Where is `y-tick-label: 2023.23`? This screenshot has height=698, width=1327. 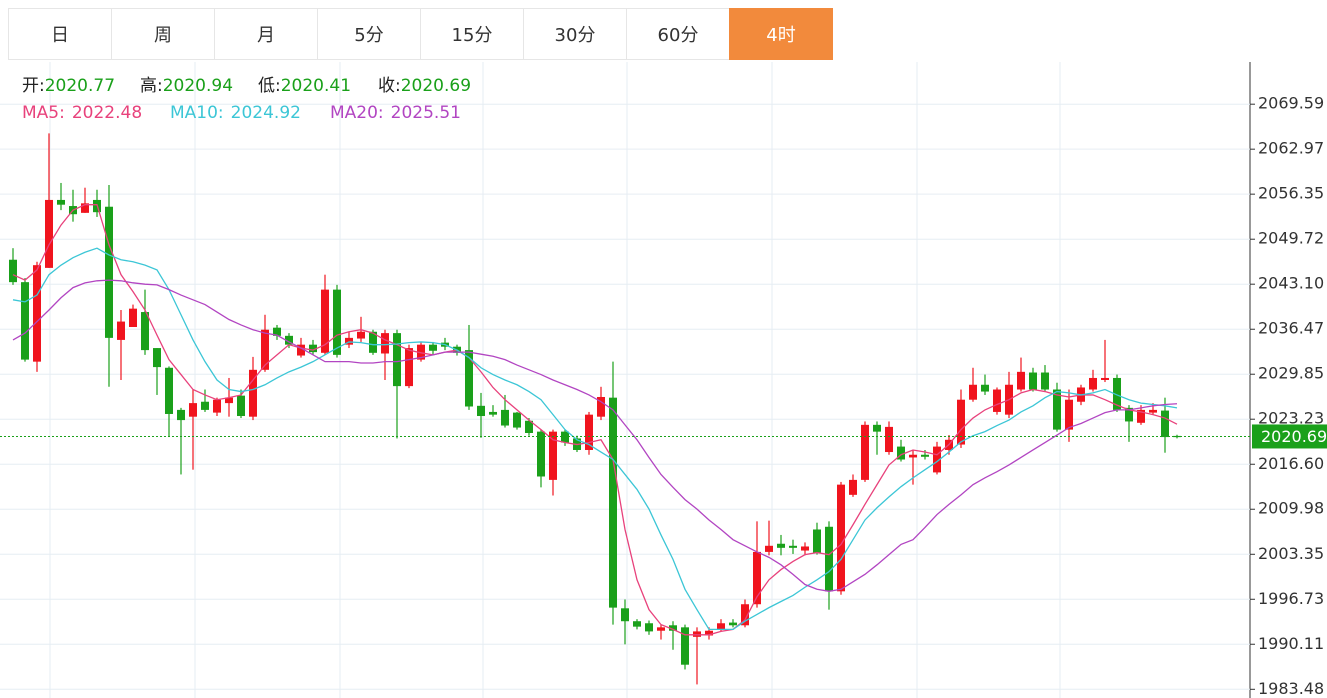 y-tick-label: 2023.23 is located at coordinates (1291, 418).